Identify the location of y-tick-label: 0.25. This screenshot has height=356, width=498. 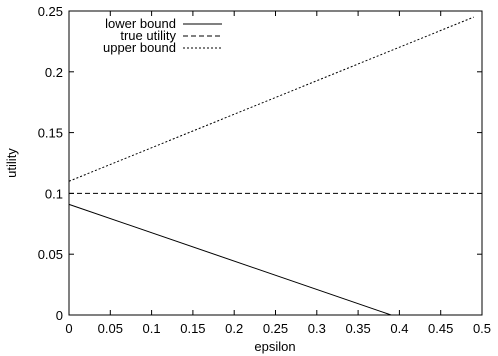
(50, 11).